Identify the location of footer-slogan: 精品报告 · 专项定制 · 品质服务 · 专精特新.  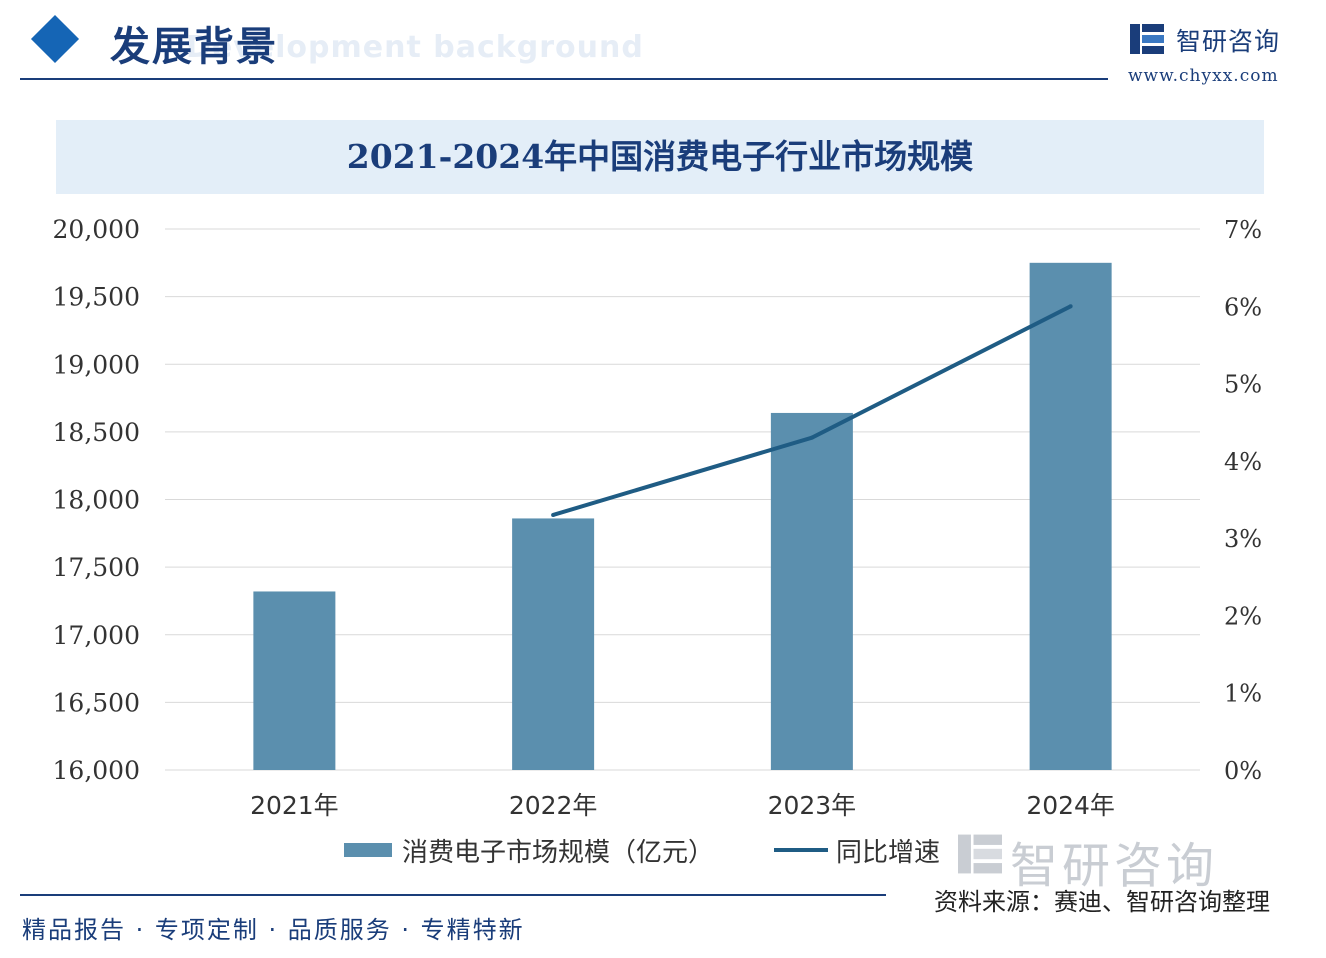
(273, 930).